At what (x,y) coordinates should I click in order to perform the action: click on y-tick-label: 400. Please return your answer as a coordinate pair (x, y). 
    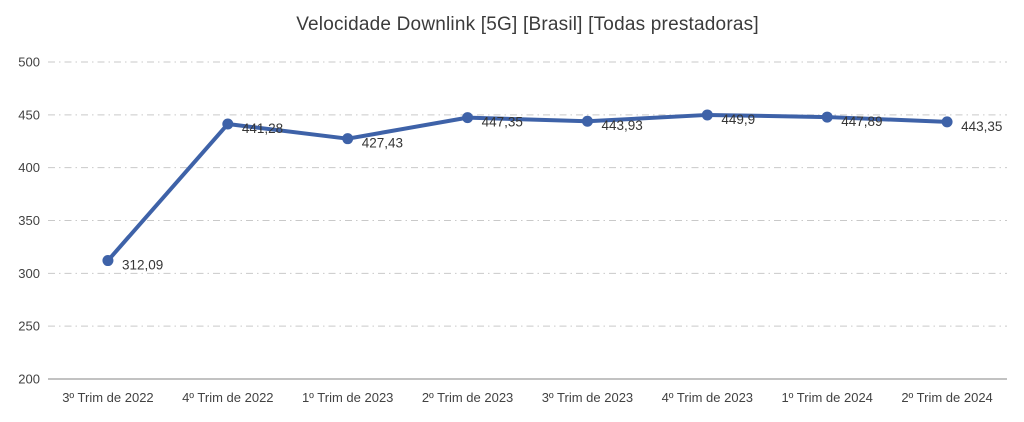
    Looking at the image, I should click on (29, 167).